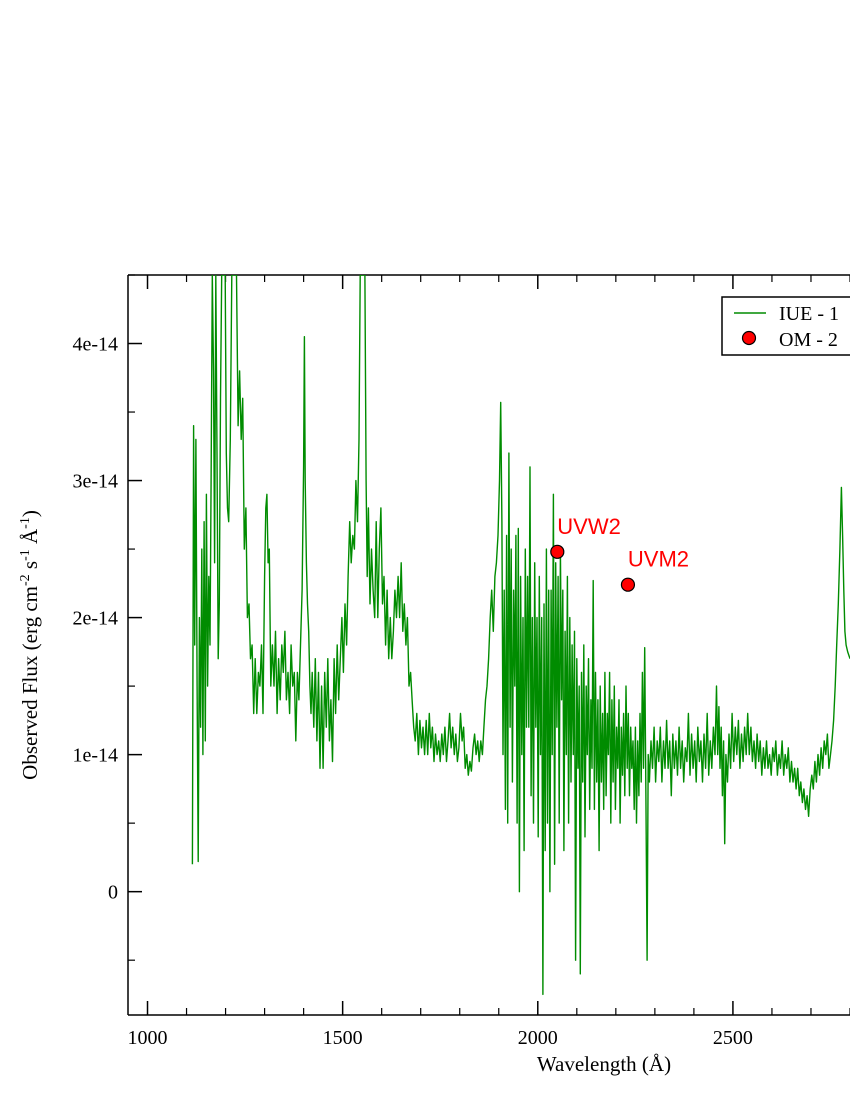 Image resolution: width=850 pixels, height=1100 pixels. I want to click on legend: IUE - 1 OM - 2, so click(785, 326).